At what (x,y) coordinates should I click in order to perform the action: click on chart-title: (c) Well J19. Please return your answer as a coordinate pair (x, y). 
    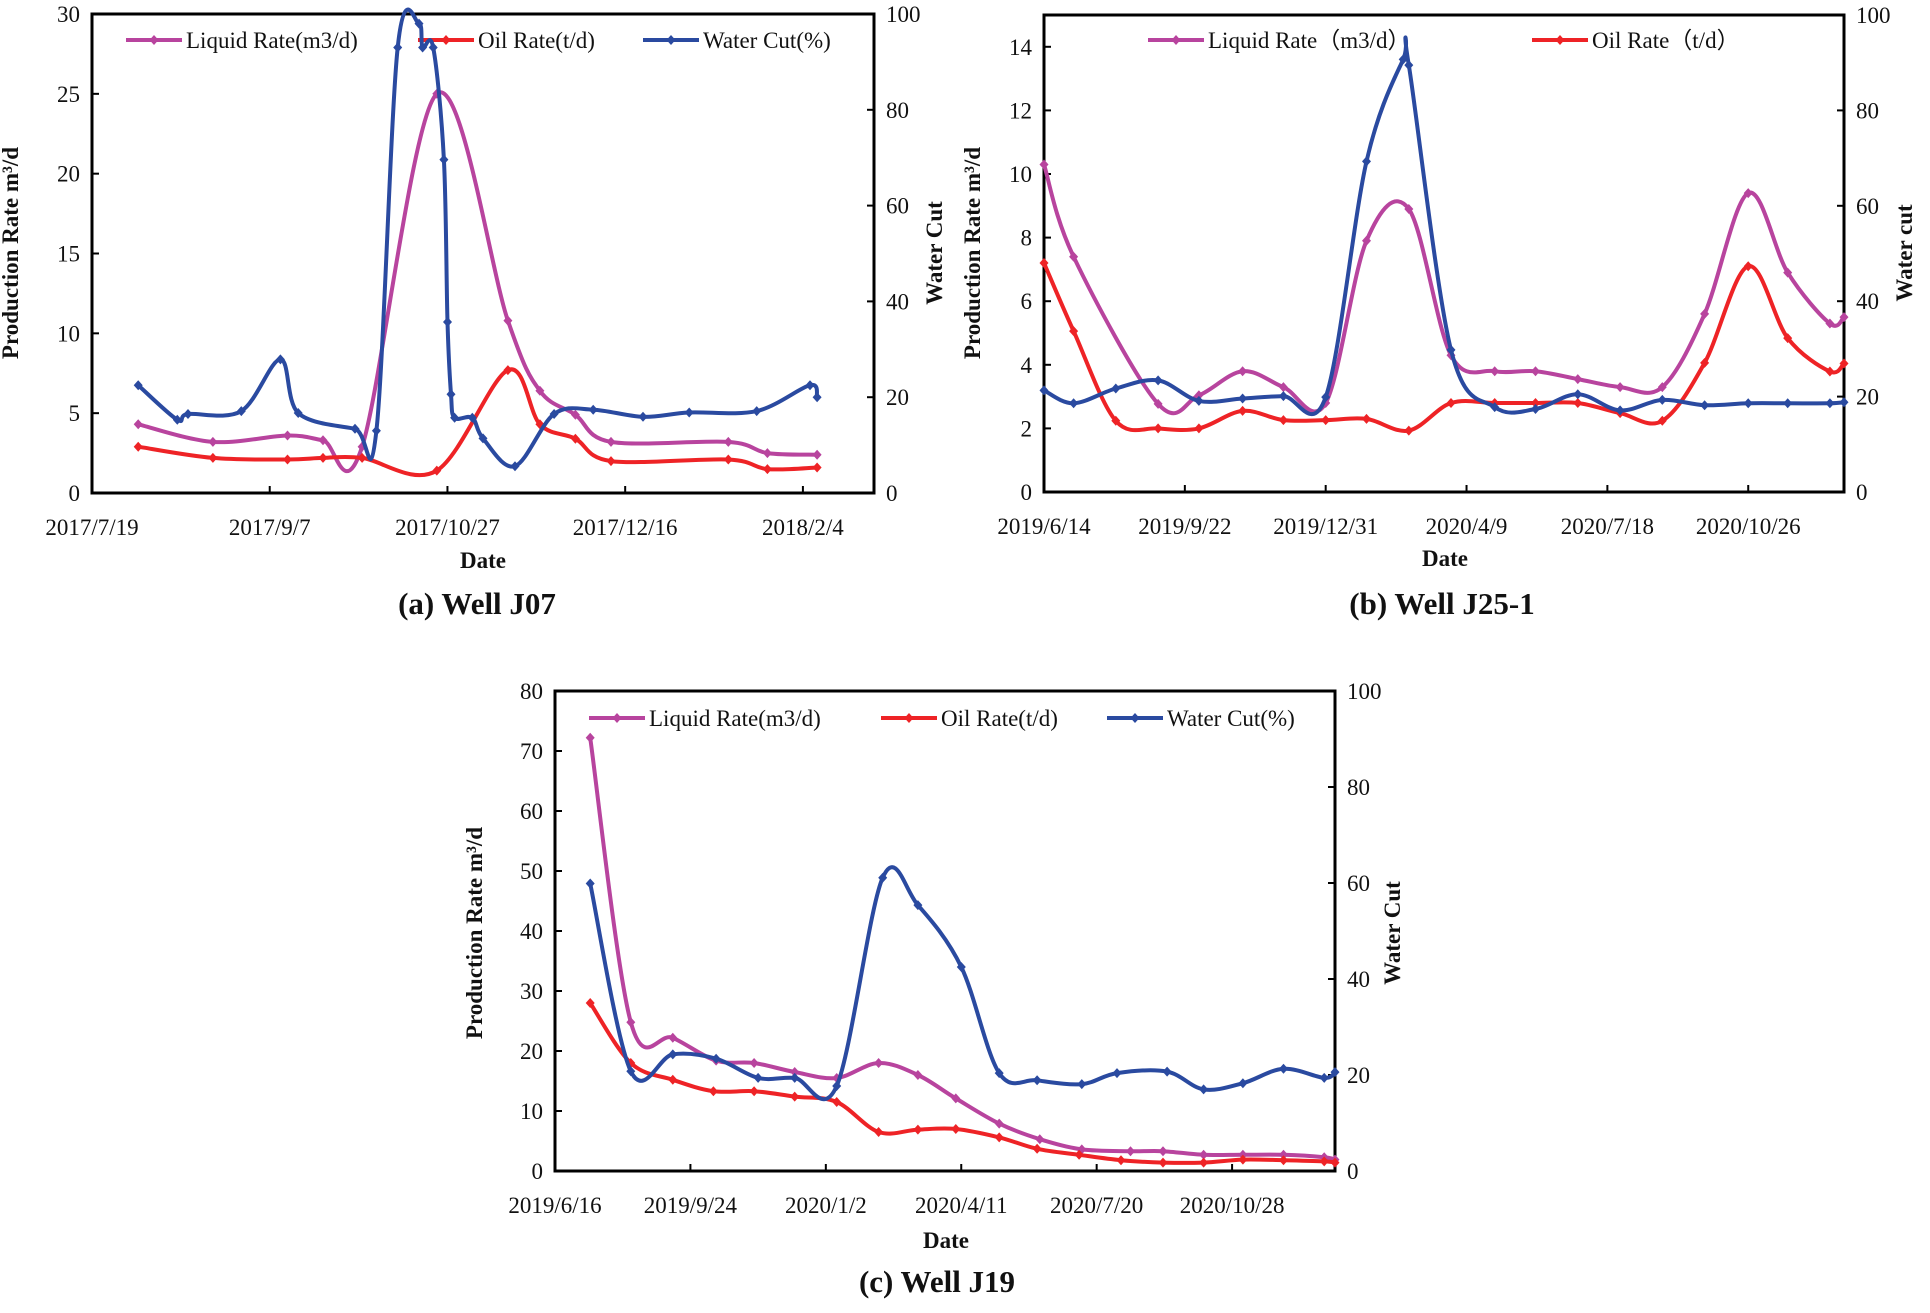
    Looking at the image, I should click on (937, 1281).